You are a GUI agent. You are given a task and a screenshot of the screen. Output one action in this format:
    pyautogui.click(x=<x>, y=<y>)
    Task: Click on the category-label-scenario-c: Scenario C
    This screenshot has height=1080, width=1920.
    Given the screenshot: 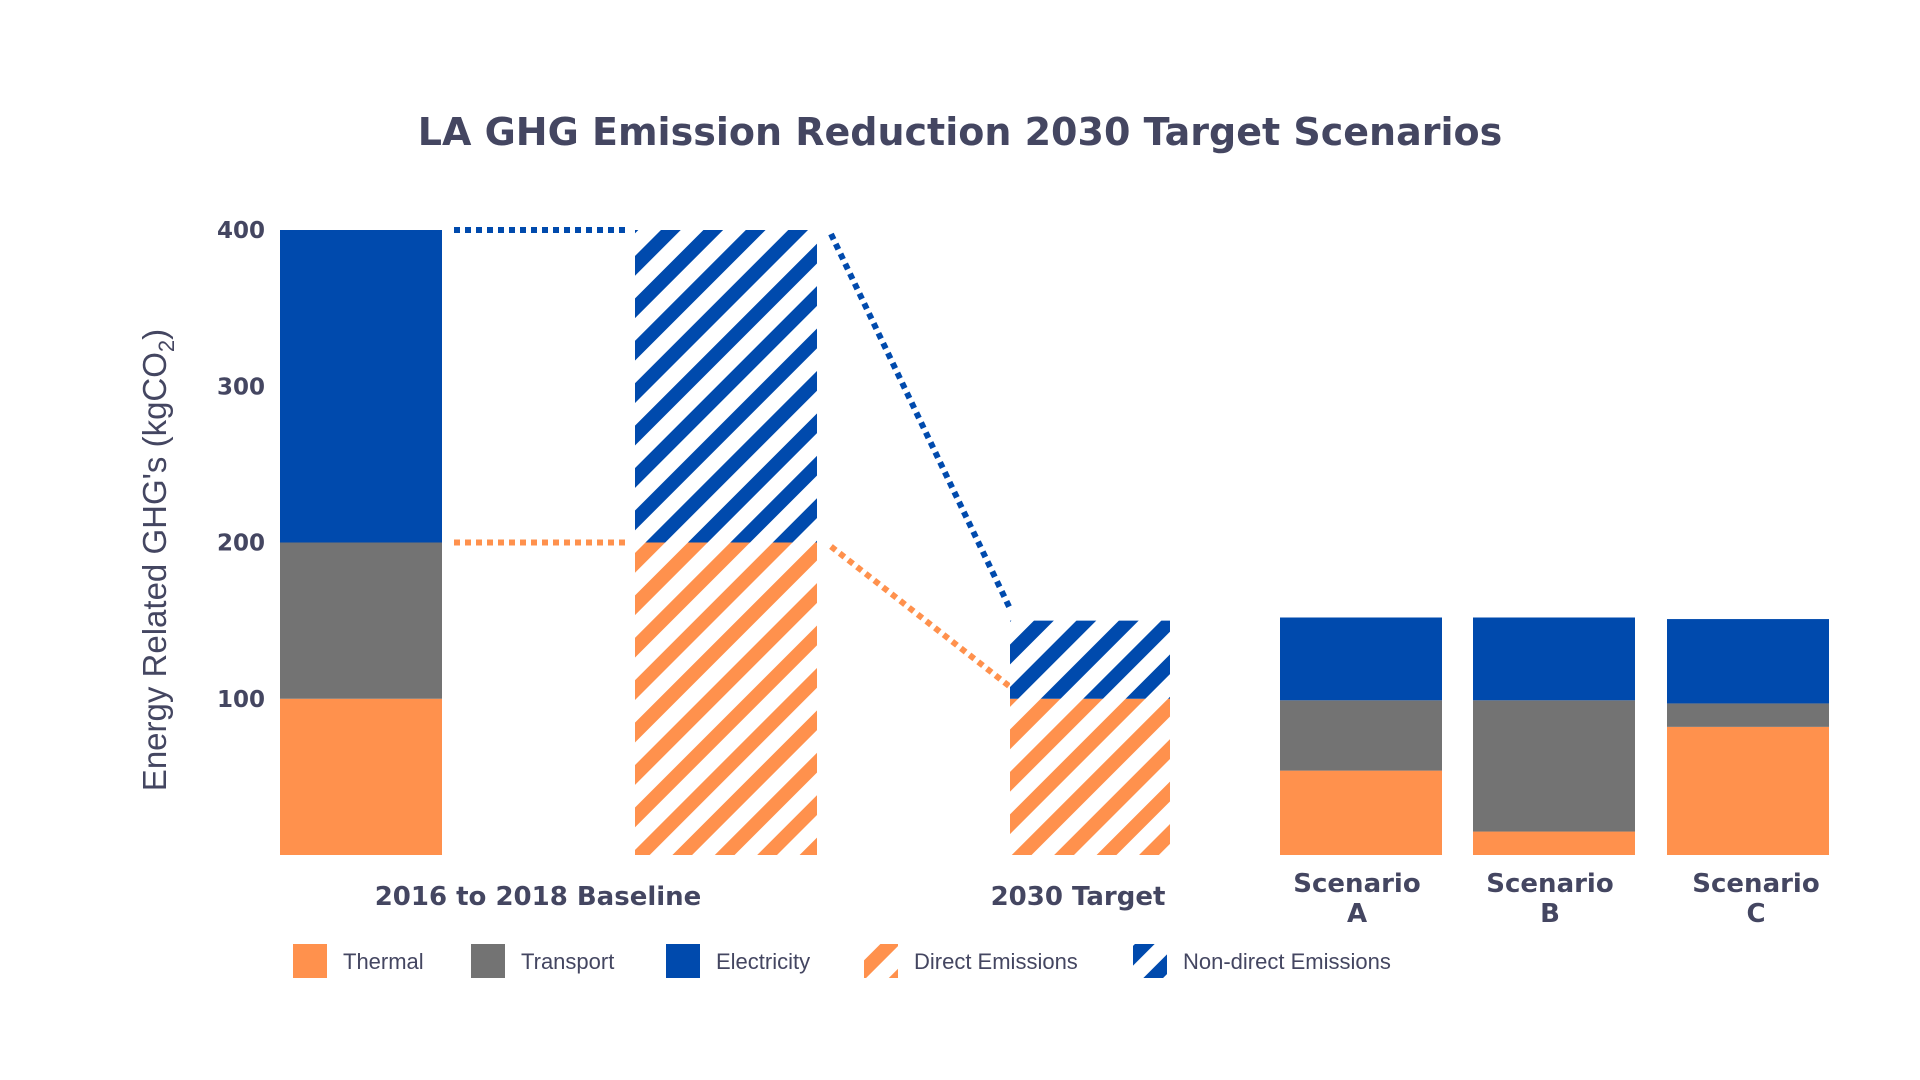 What is the action you would take?
    pyautogui.click(x=1755, y=899)
    